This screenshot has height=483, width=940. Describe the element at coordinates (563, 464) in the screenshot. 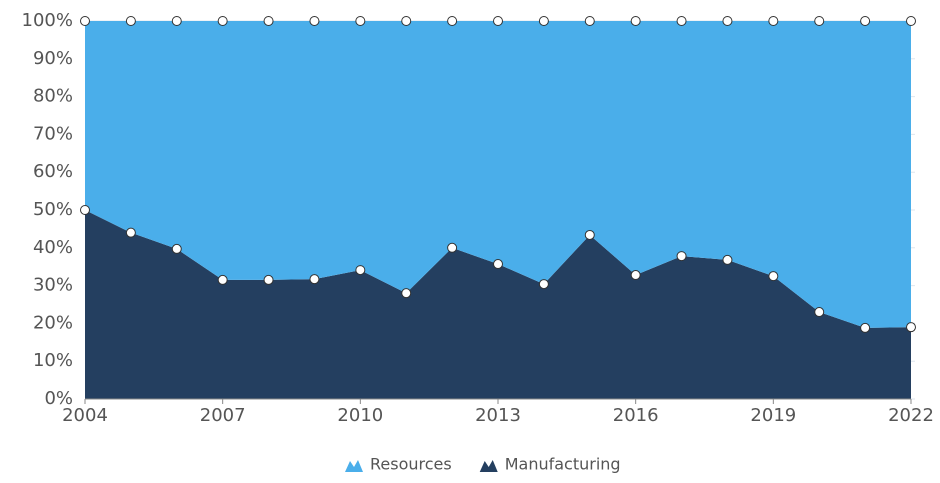

I see `legend-label: Manufacturing` at that location.